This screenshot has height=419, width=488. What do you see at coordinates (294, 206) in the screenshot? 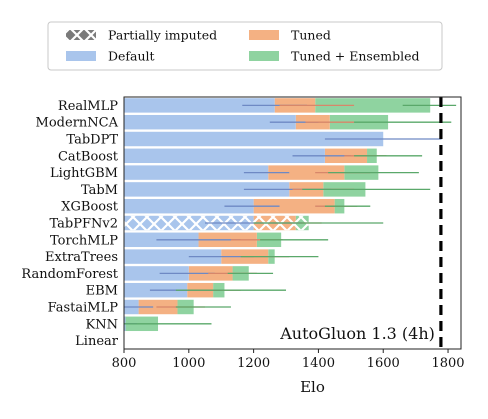
I see `bar-tuned-xgboost` at bounding box center [294, 206].